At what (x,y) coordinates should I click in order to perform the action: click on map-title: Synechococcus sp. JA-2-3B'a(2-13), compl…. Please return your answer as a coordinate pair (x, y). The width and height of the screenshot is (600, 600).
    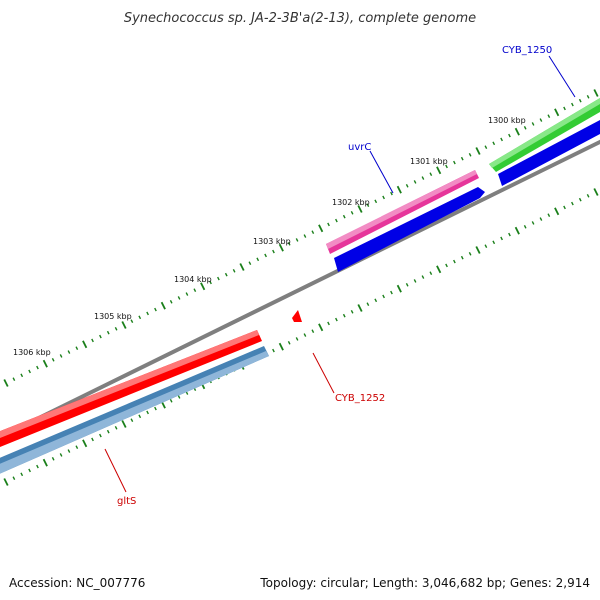
    Looking at the image, I should click on (300, 18).